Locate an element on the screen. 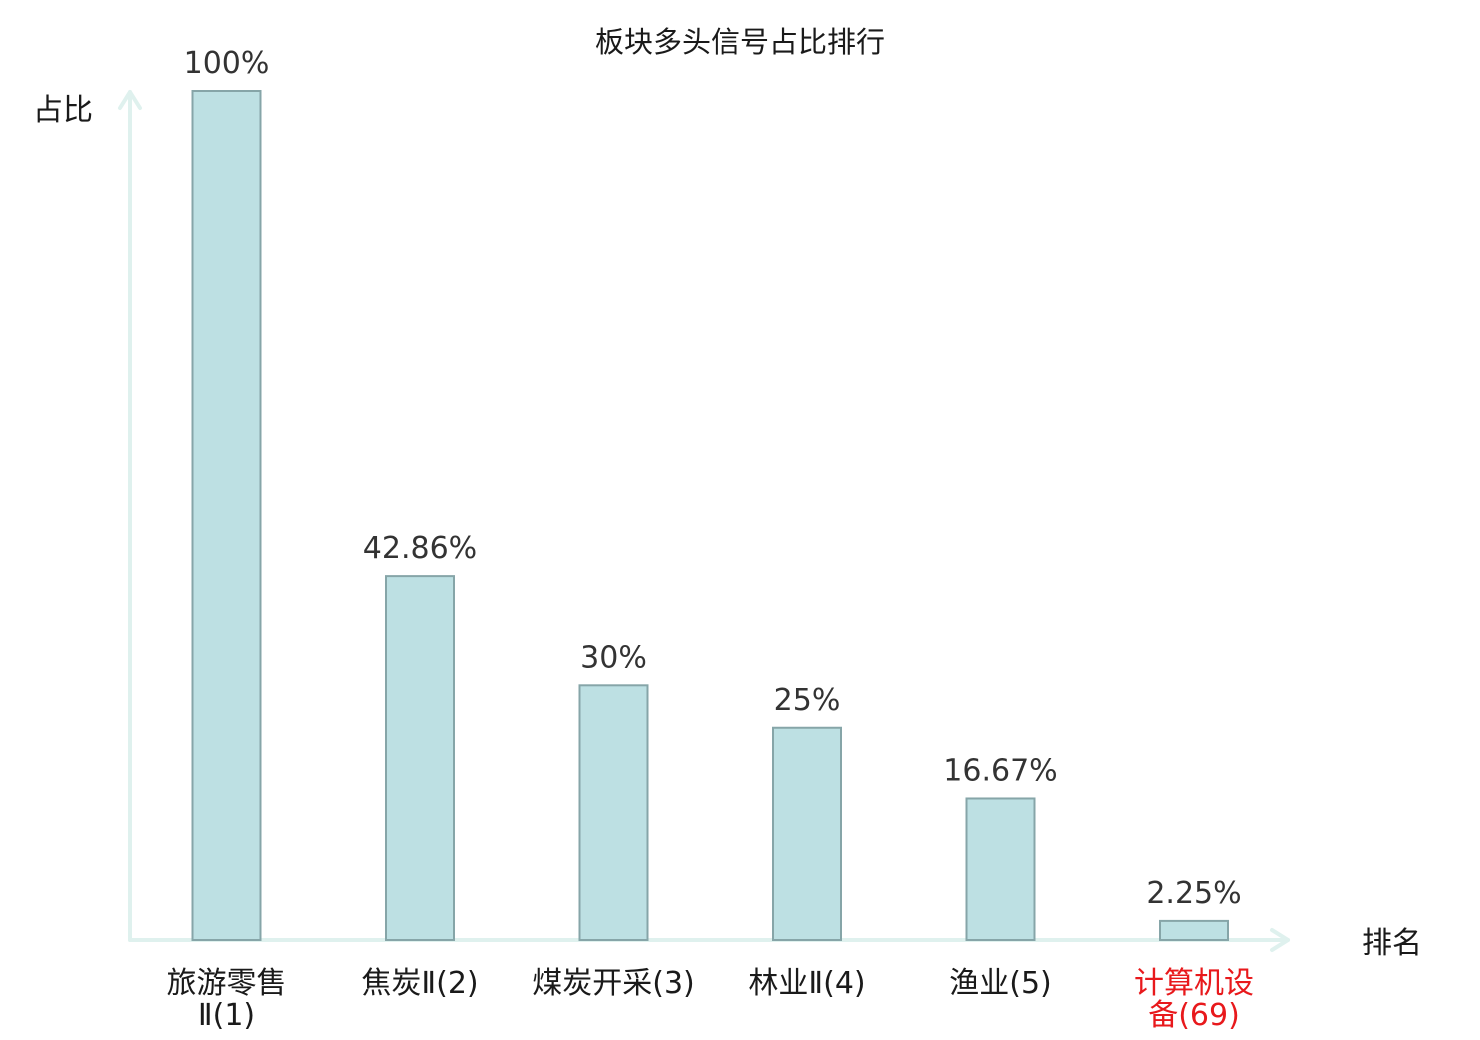 Image resolution: width=1480 pixels, height=1040 pixels. value-label-1: 100% is located at coordinates (227, 63).